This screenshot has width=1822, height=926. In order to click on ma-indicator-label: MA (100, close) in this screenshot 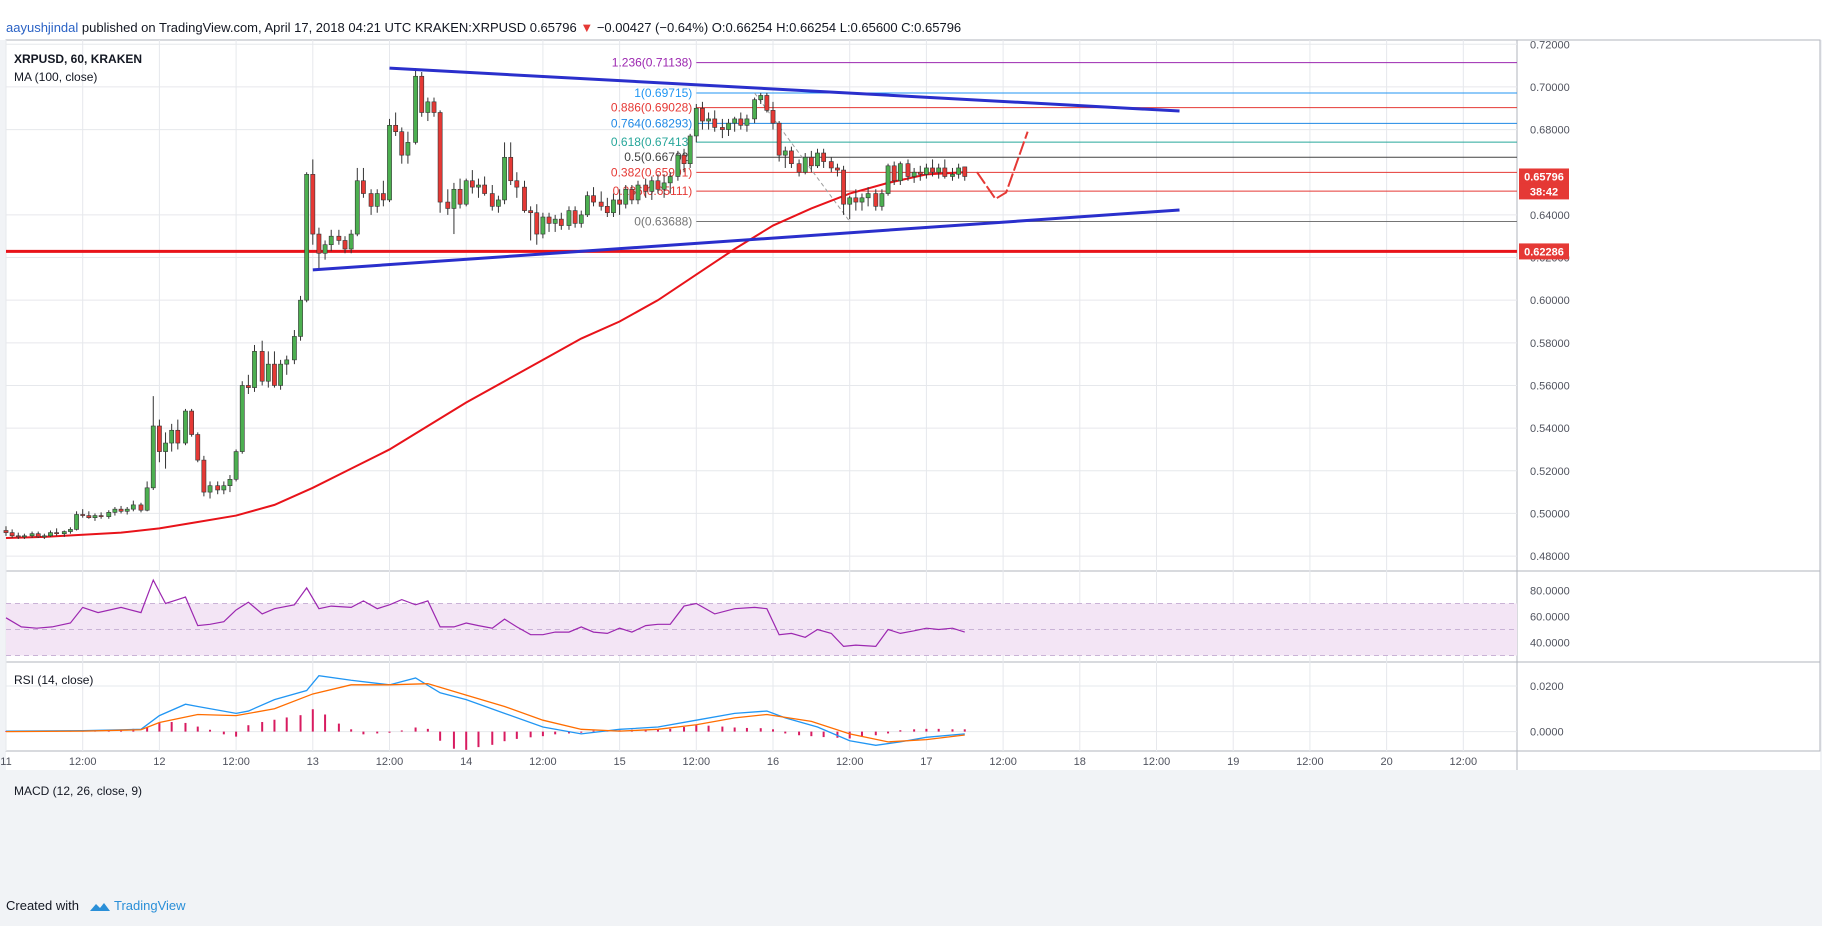, I will do `click(55, 77)`.